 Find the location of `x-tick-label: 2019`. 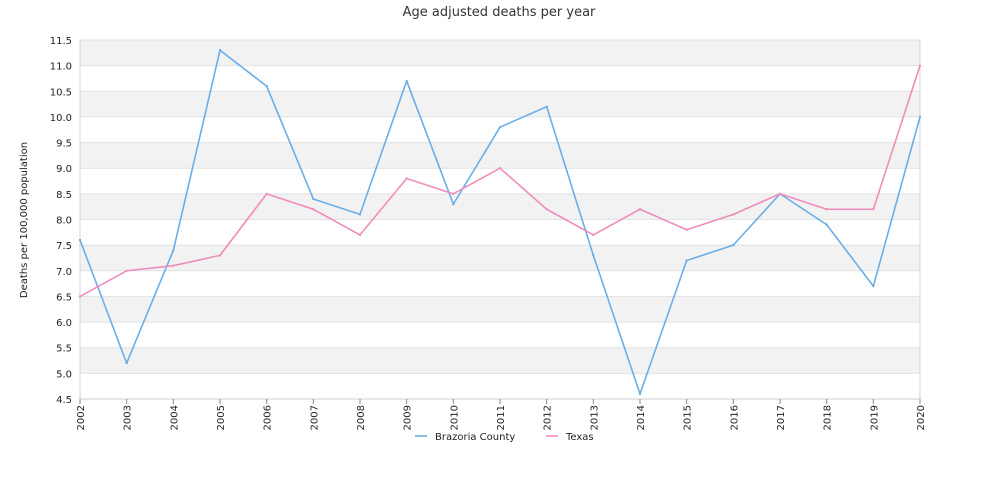

x-tick-label: 2019 is located at coordinates (874, 417).